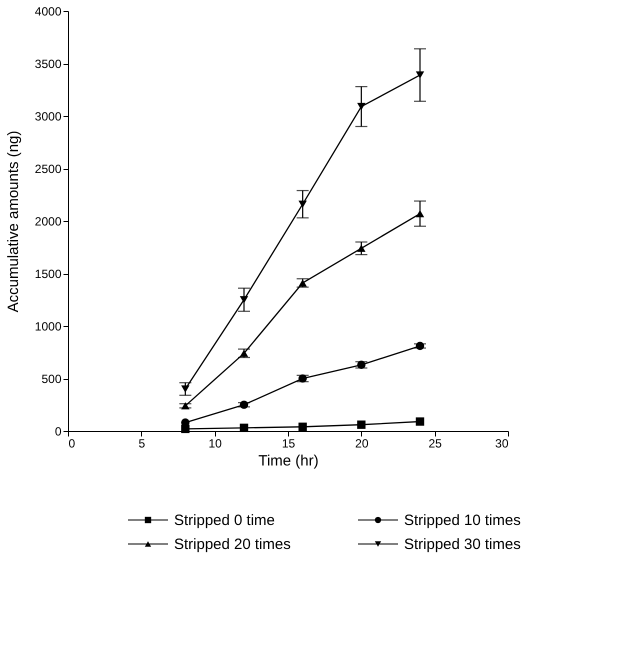 The width and height of the screenshot is (619, 663). I want to click on y-tick-label: 1000, so click(48, 327).